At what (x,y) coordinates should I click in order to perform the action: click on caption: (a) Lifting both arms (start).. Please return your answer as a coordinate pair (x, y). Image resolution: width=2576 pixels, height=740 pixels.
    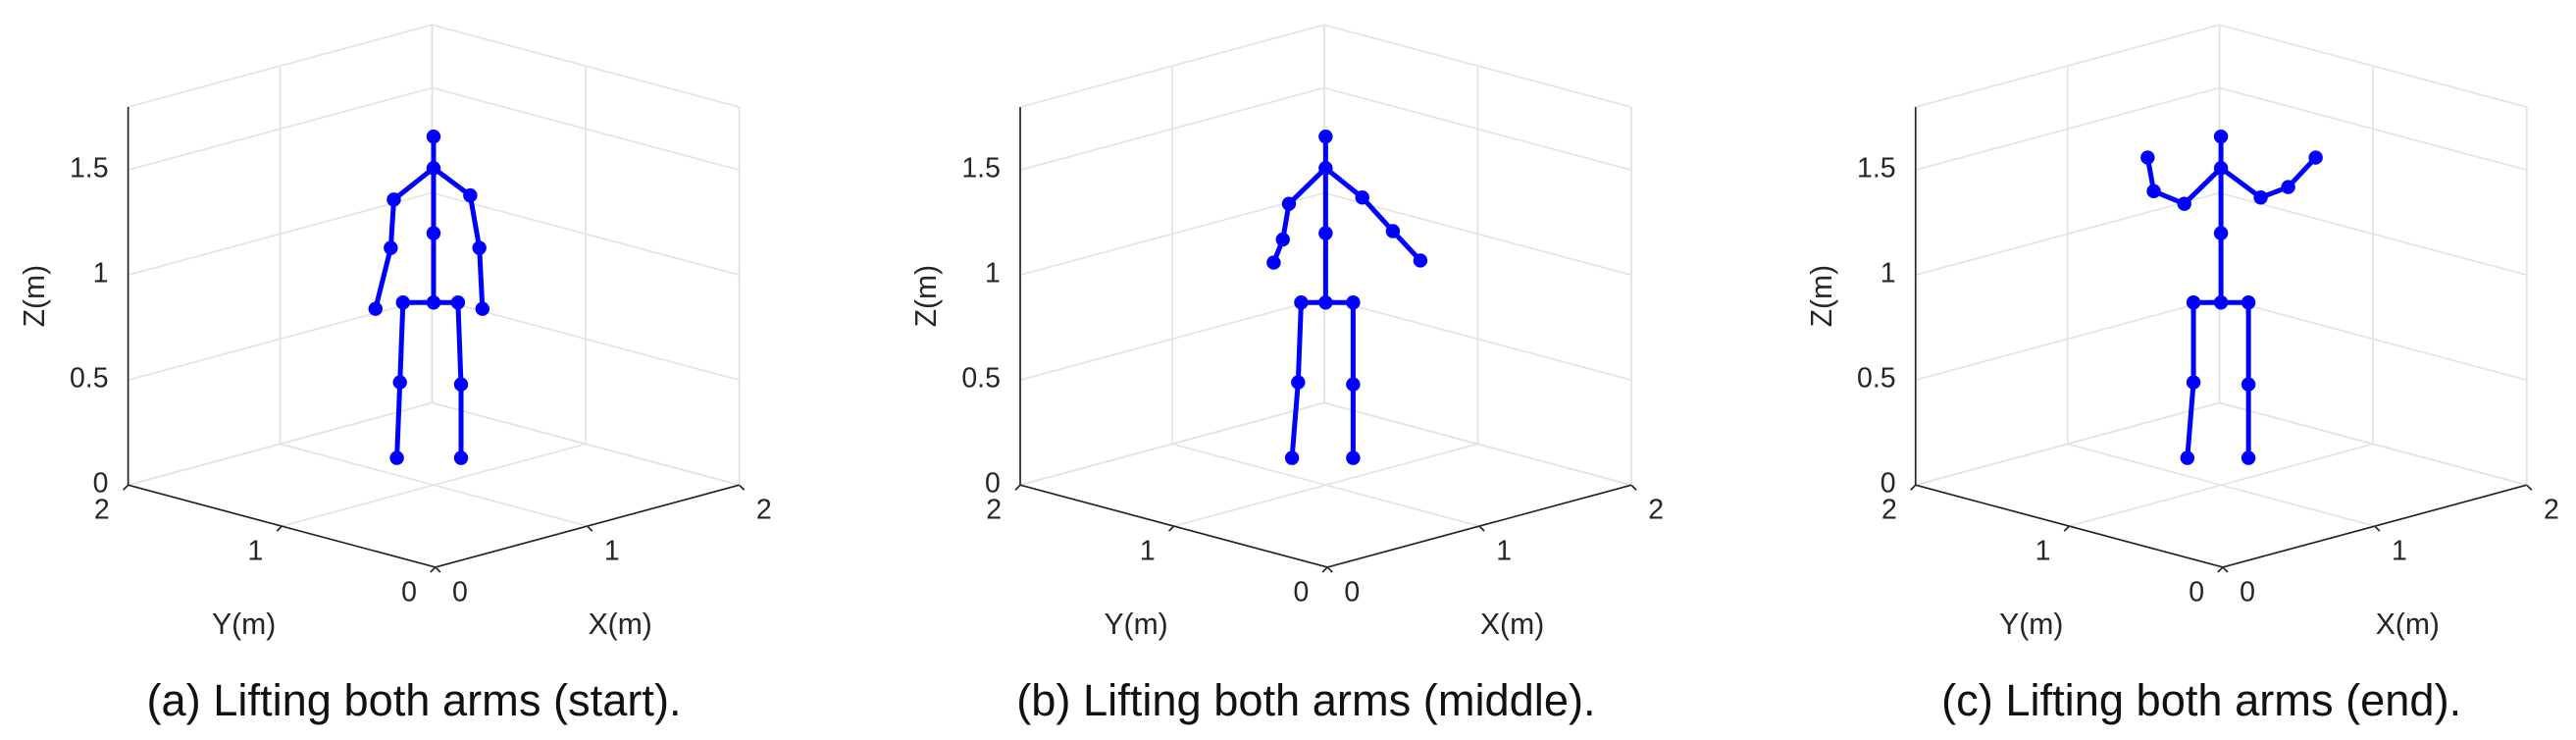
    Looking at the image, I should click on (413, 700).